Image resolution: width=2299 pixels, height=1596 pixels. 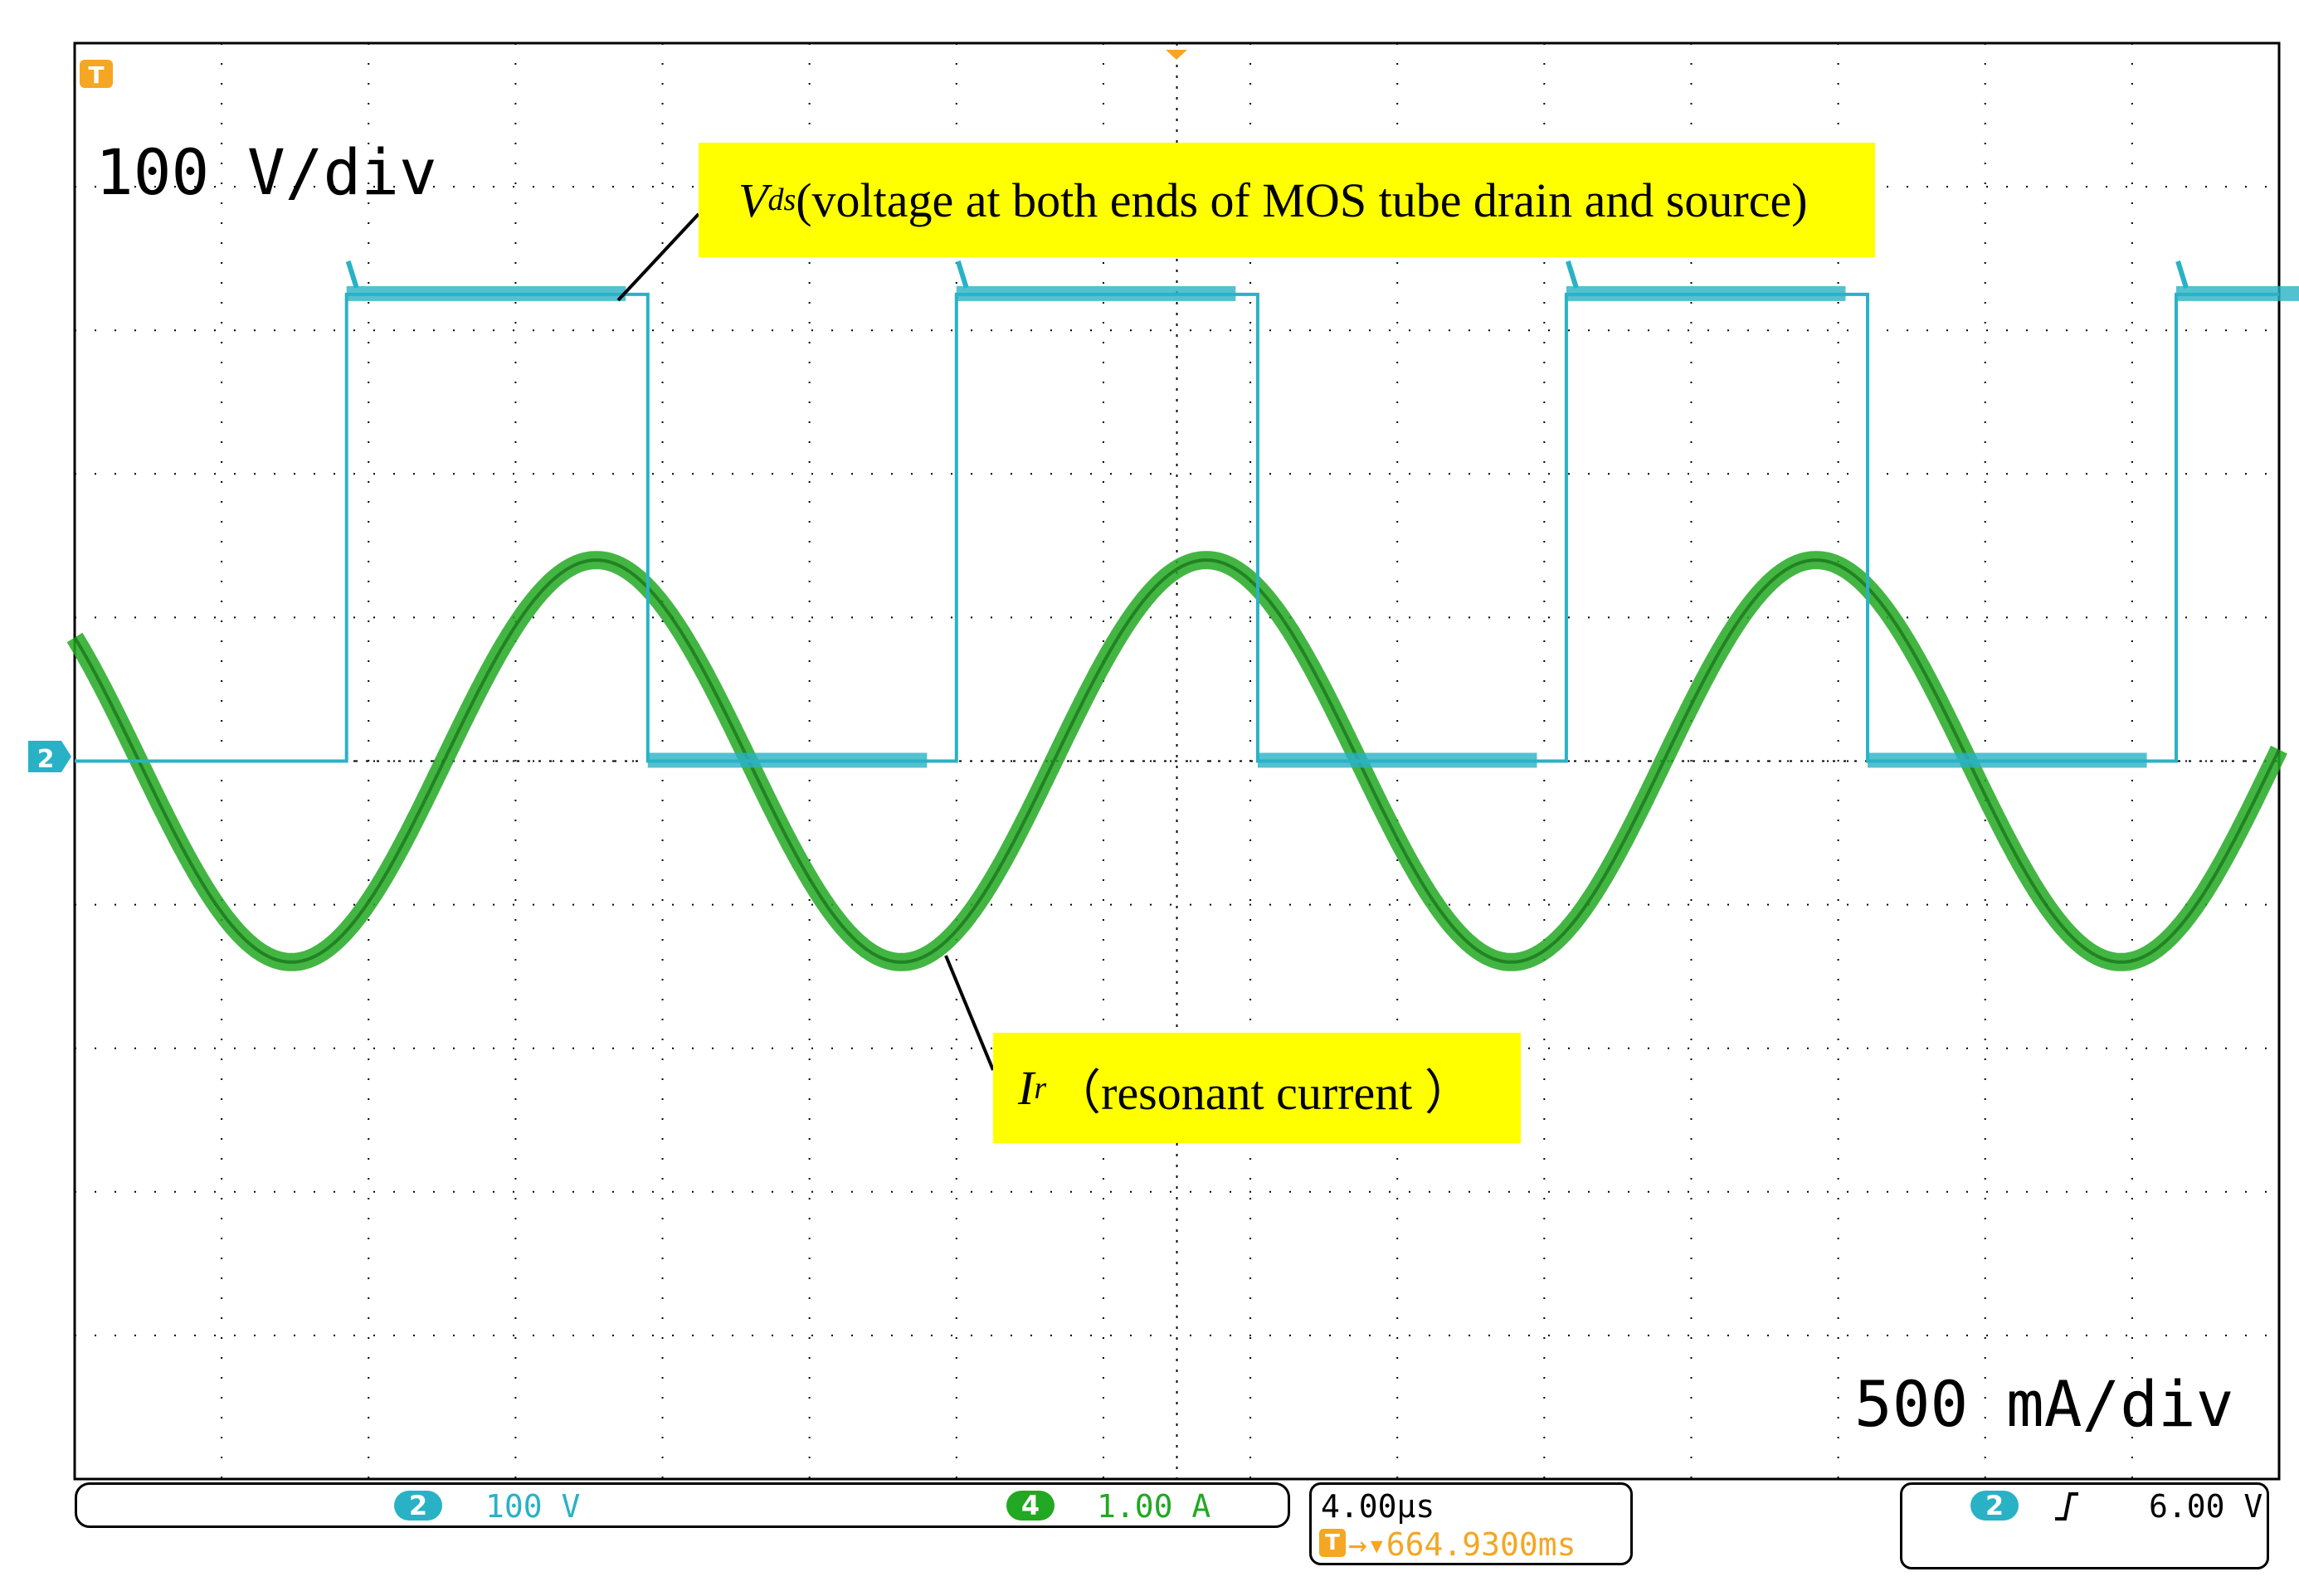 What do you see at coordinates (533, 1506) in the screenshot?
I see `ch2-scale: 100 V` at bounding box center [533, 1506].